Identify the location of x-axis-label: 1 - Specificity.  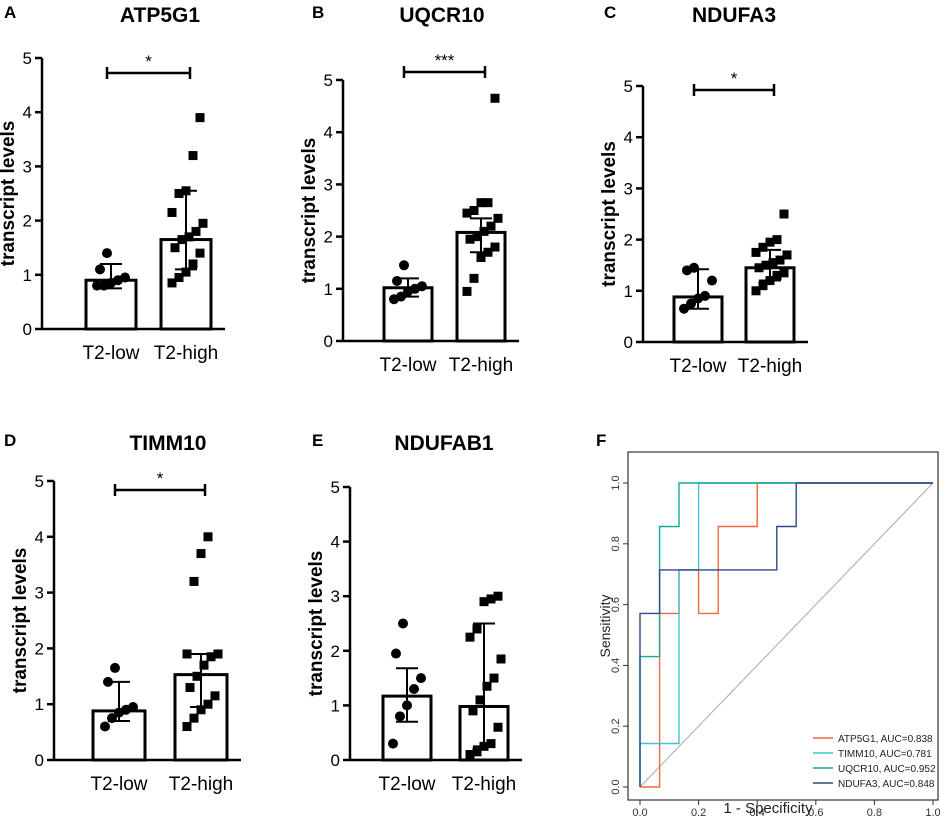
(768, 808).